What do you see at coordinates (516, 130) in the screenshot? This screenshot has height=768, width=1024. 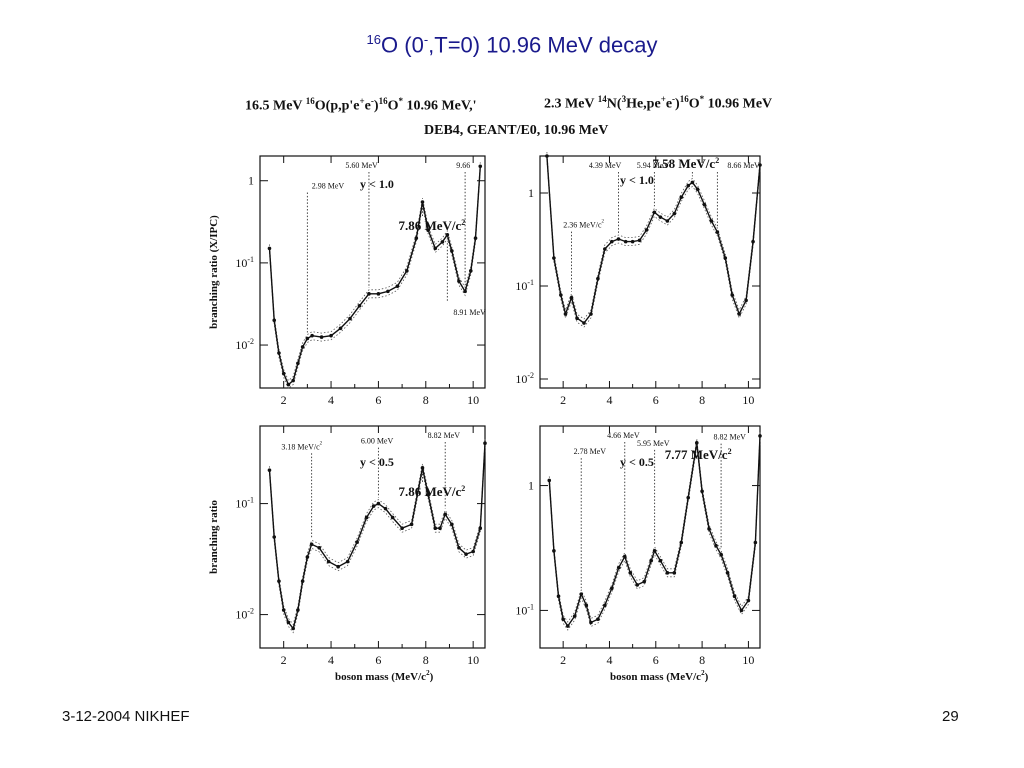 I see `simulation-subheader: DEB4, GEANT/E0, 10.96 MeV` at bounding box center [516, 130].